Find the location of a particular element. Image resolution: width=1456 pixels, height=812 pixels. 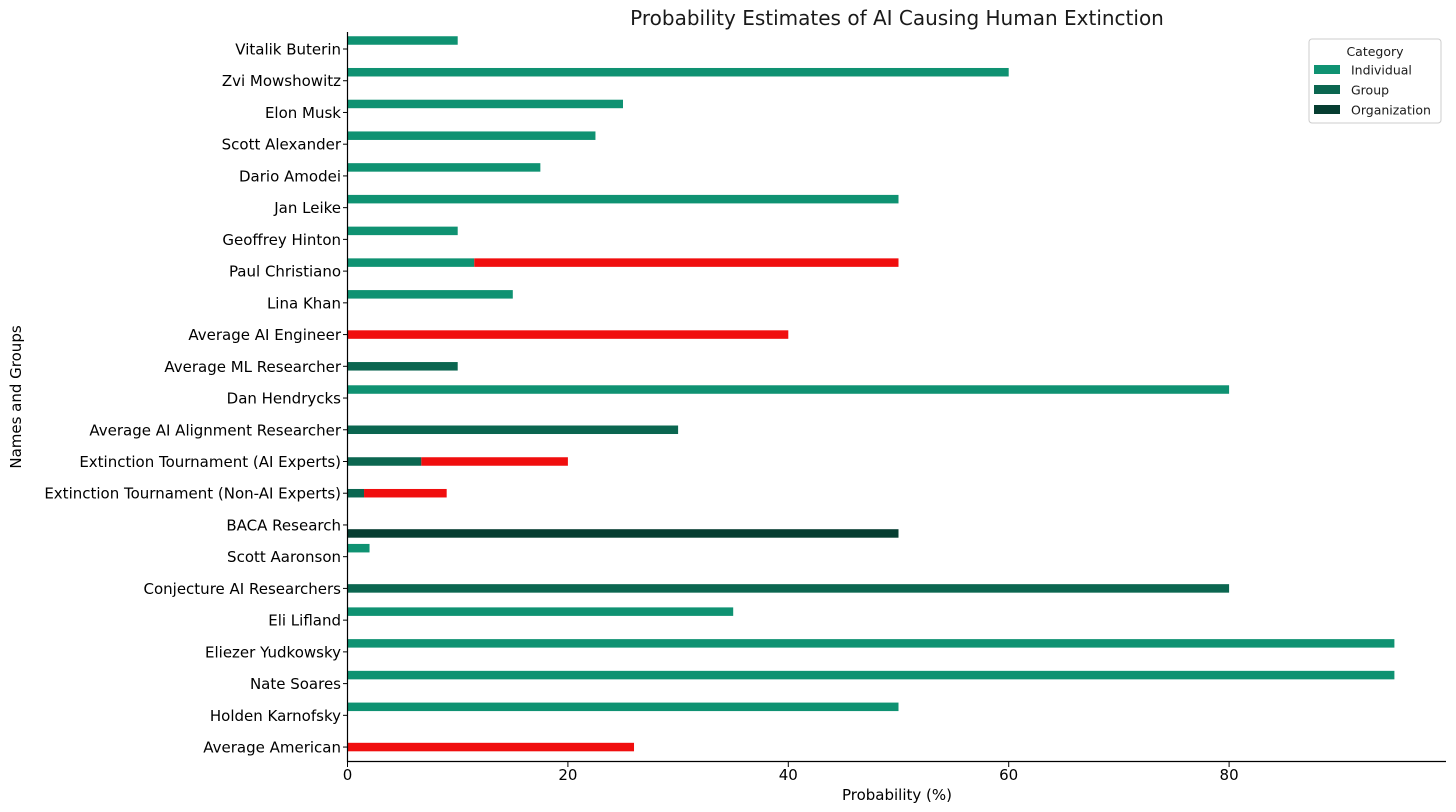

bar-group-extinction-tournament-non-ai-experts is located at coordinates (356, 493).